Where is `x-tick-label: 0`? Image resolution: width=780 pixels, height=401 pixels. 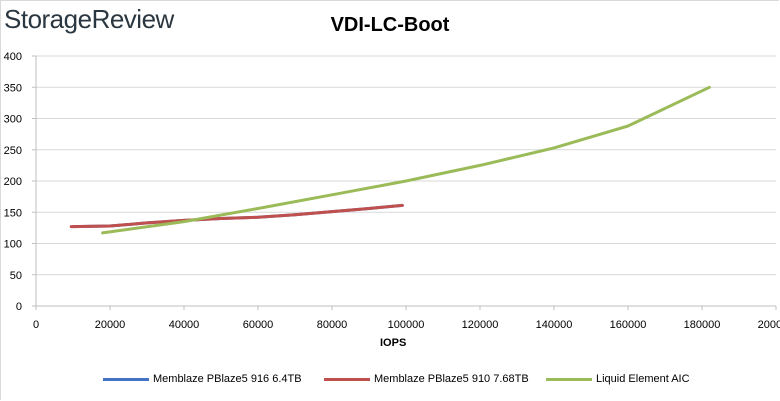
x-tick-label: 0 is located at coordinates (36, 325).